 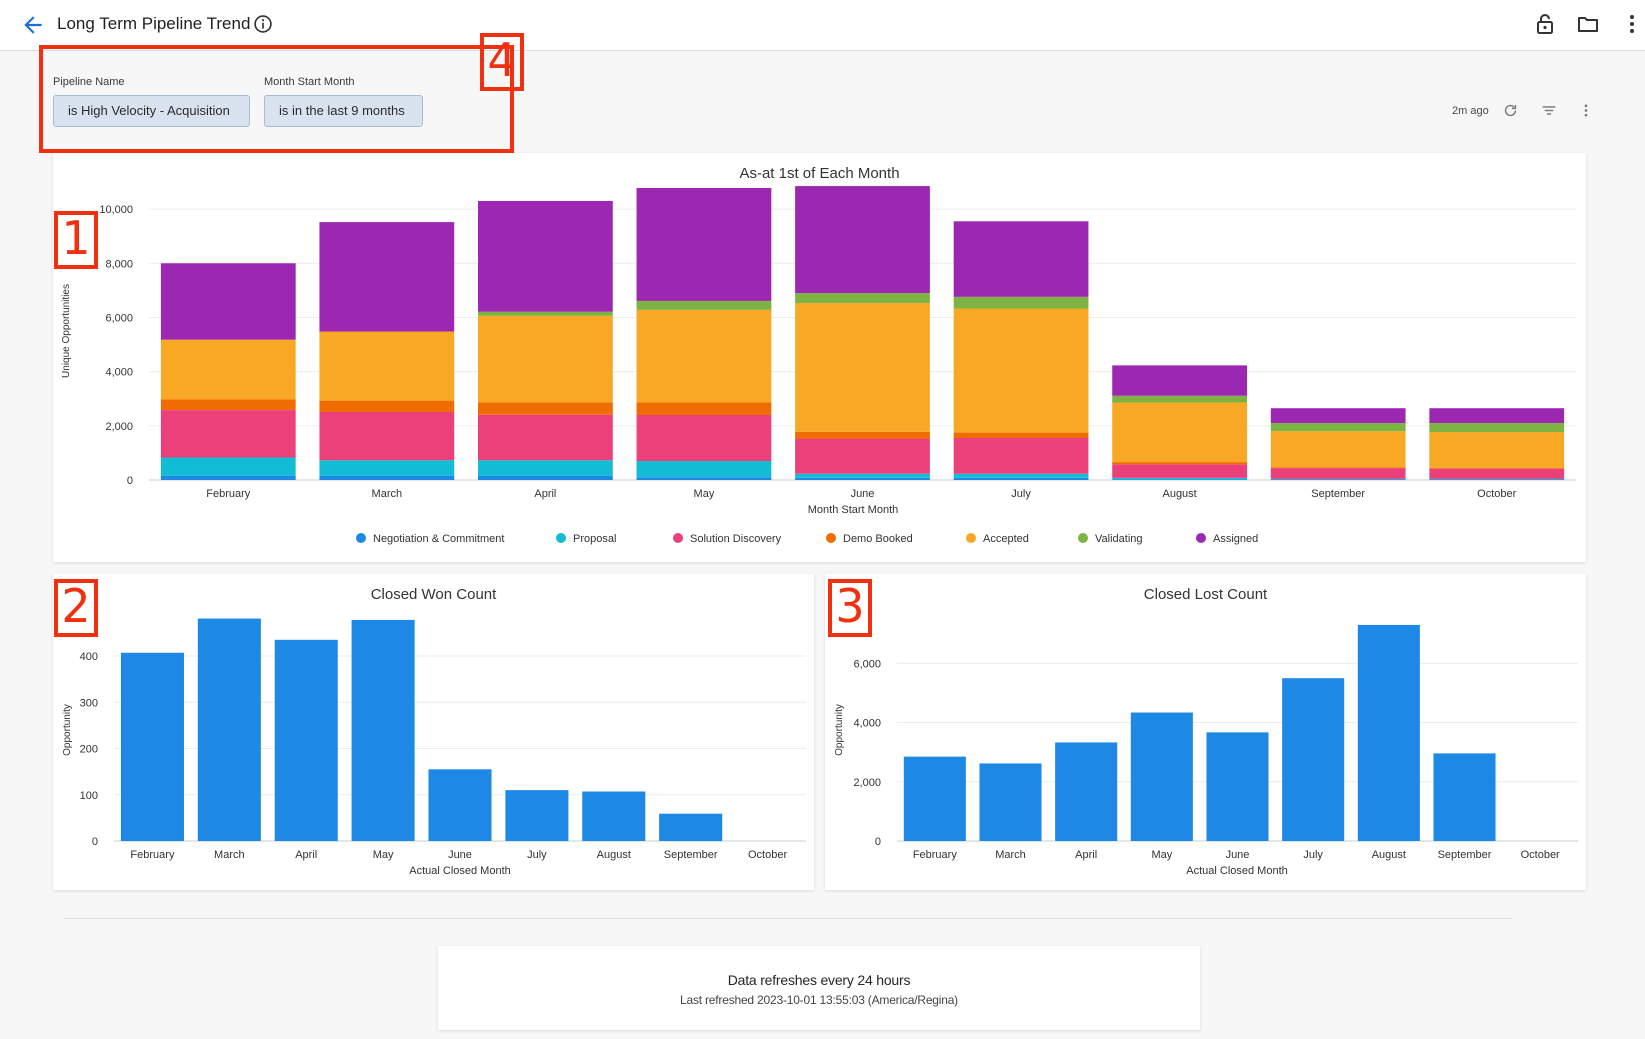 I want to click on filter-chip-pipeline-name: is High Velocity - Acquisition, so click(x=151, y=111).